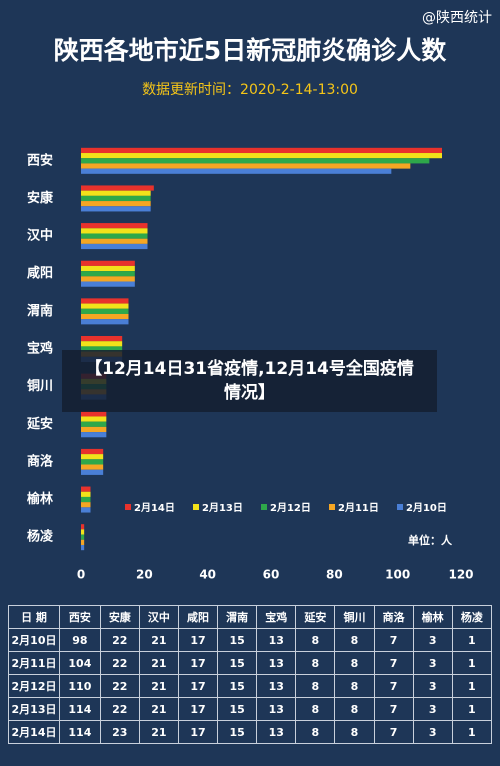 The height and width of the screenshot is (766, 500). Describe the element at coordinates (430, 540) in the screenshot. I see `unit-label: 单位：人` at that location.